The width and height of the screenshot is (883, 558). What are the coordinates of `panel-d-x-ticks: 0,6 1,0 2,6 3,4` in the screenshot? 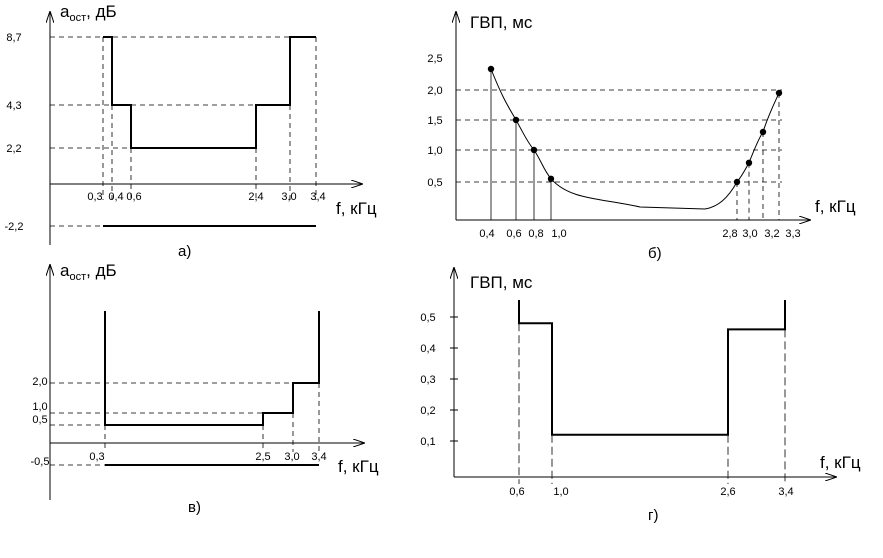 It's located at (651, 492).